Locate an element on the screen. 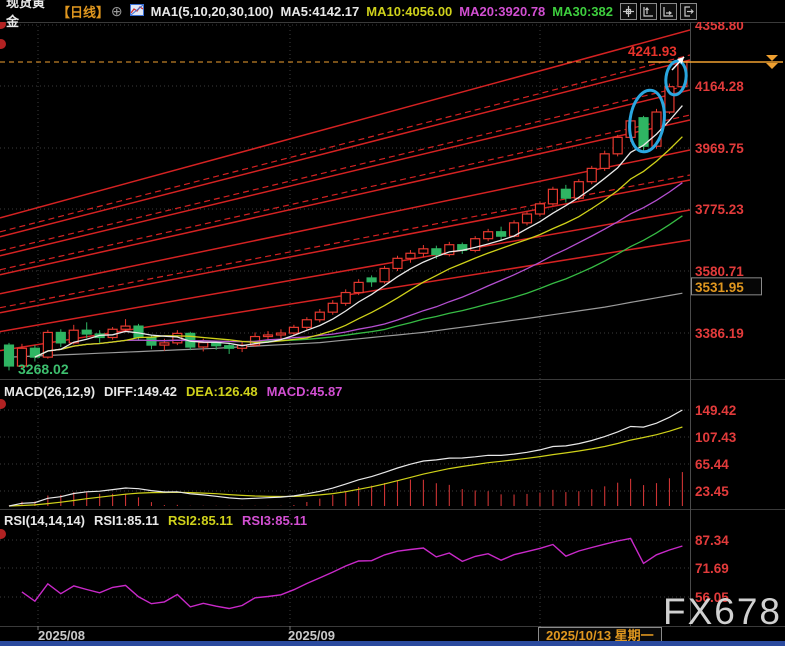  svg-text: 4241.93 is located at coordinates (652, 51).